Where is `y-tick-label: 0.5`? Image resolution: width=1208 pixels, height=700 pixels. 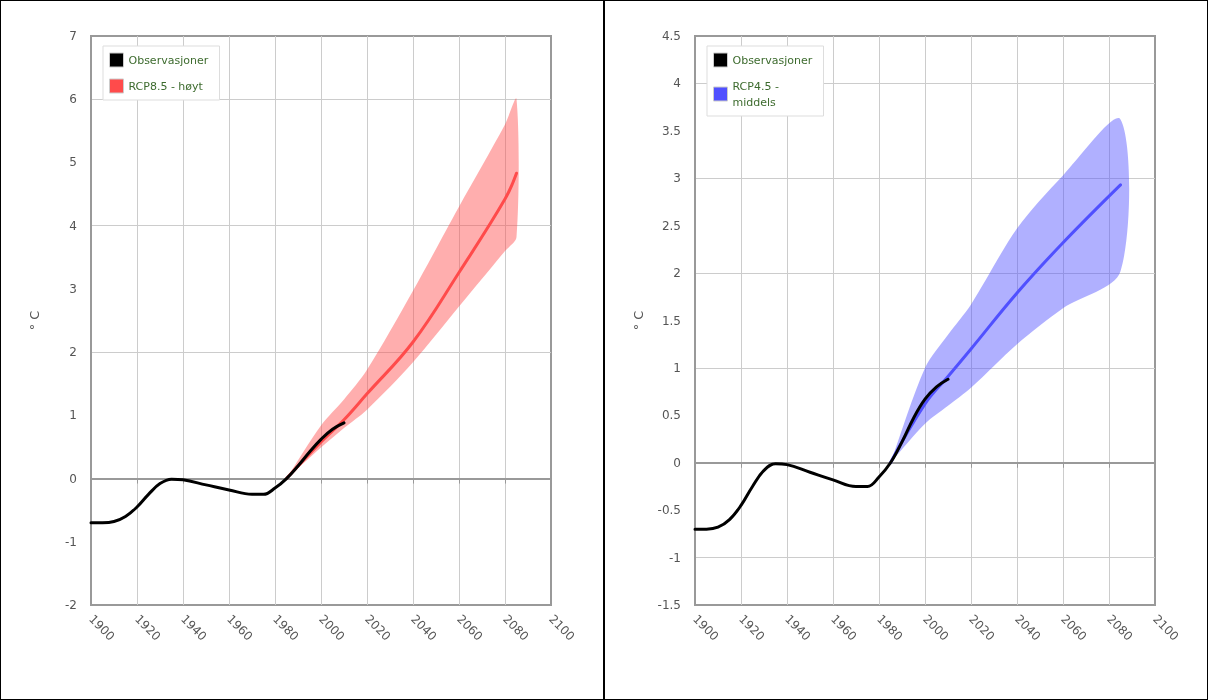
y-tick-label: 0.5 is located at coordinates (671, 415).